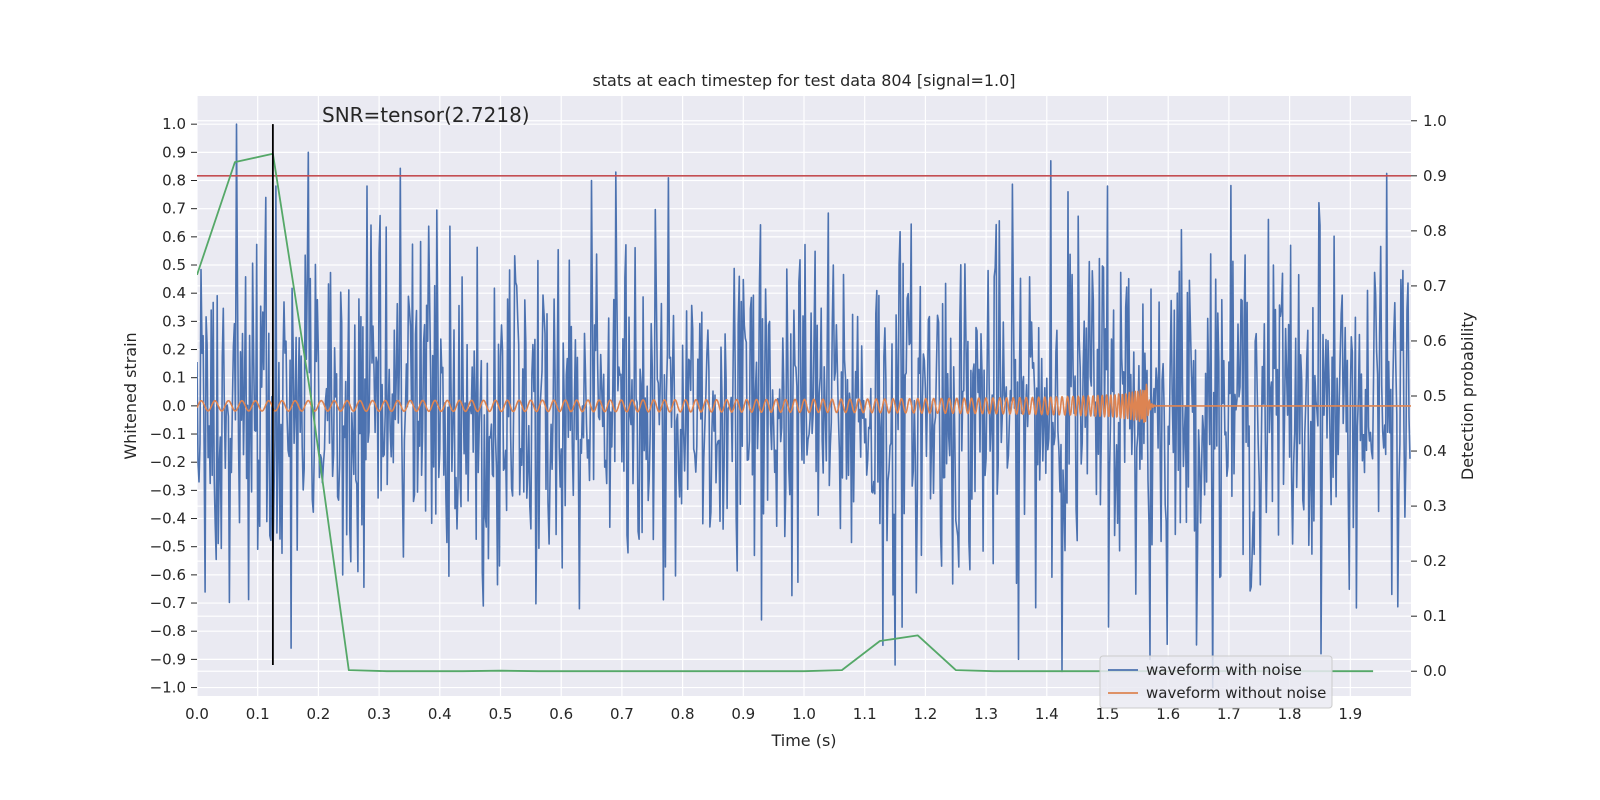 Image resolution: width=1600 pixels, height=800 pixels. I want to click on x-tick-label: 0.5, so click(501, 714).